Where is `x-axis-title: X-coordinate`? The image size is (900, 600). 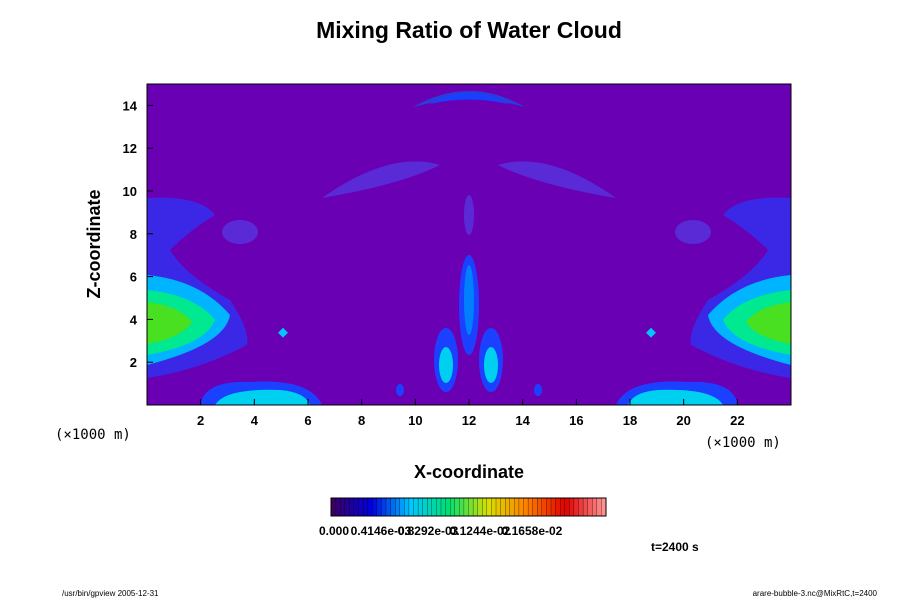
x-axis-title: X-coordinate is located at coordinates (469, 472).